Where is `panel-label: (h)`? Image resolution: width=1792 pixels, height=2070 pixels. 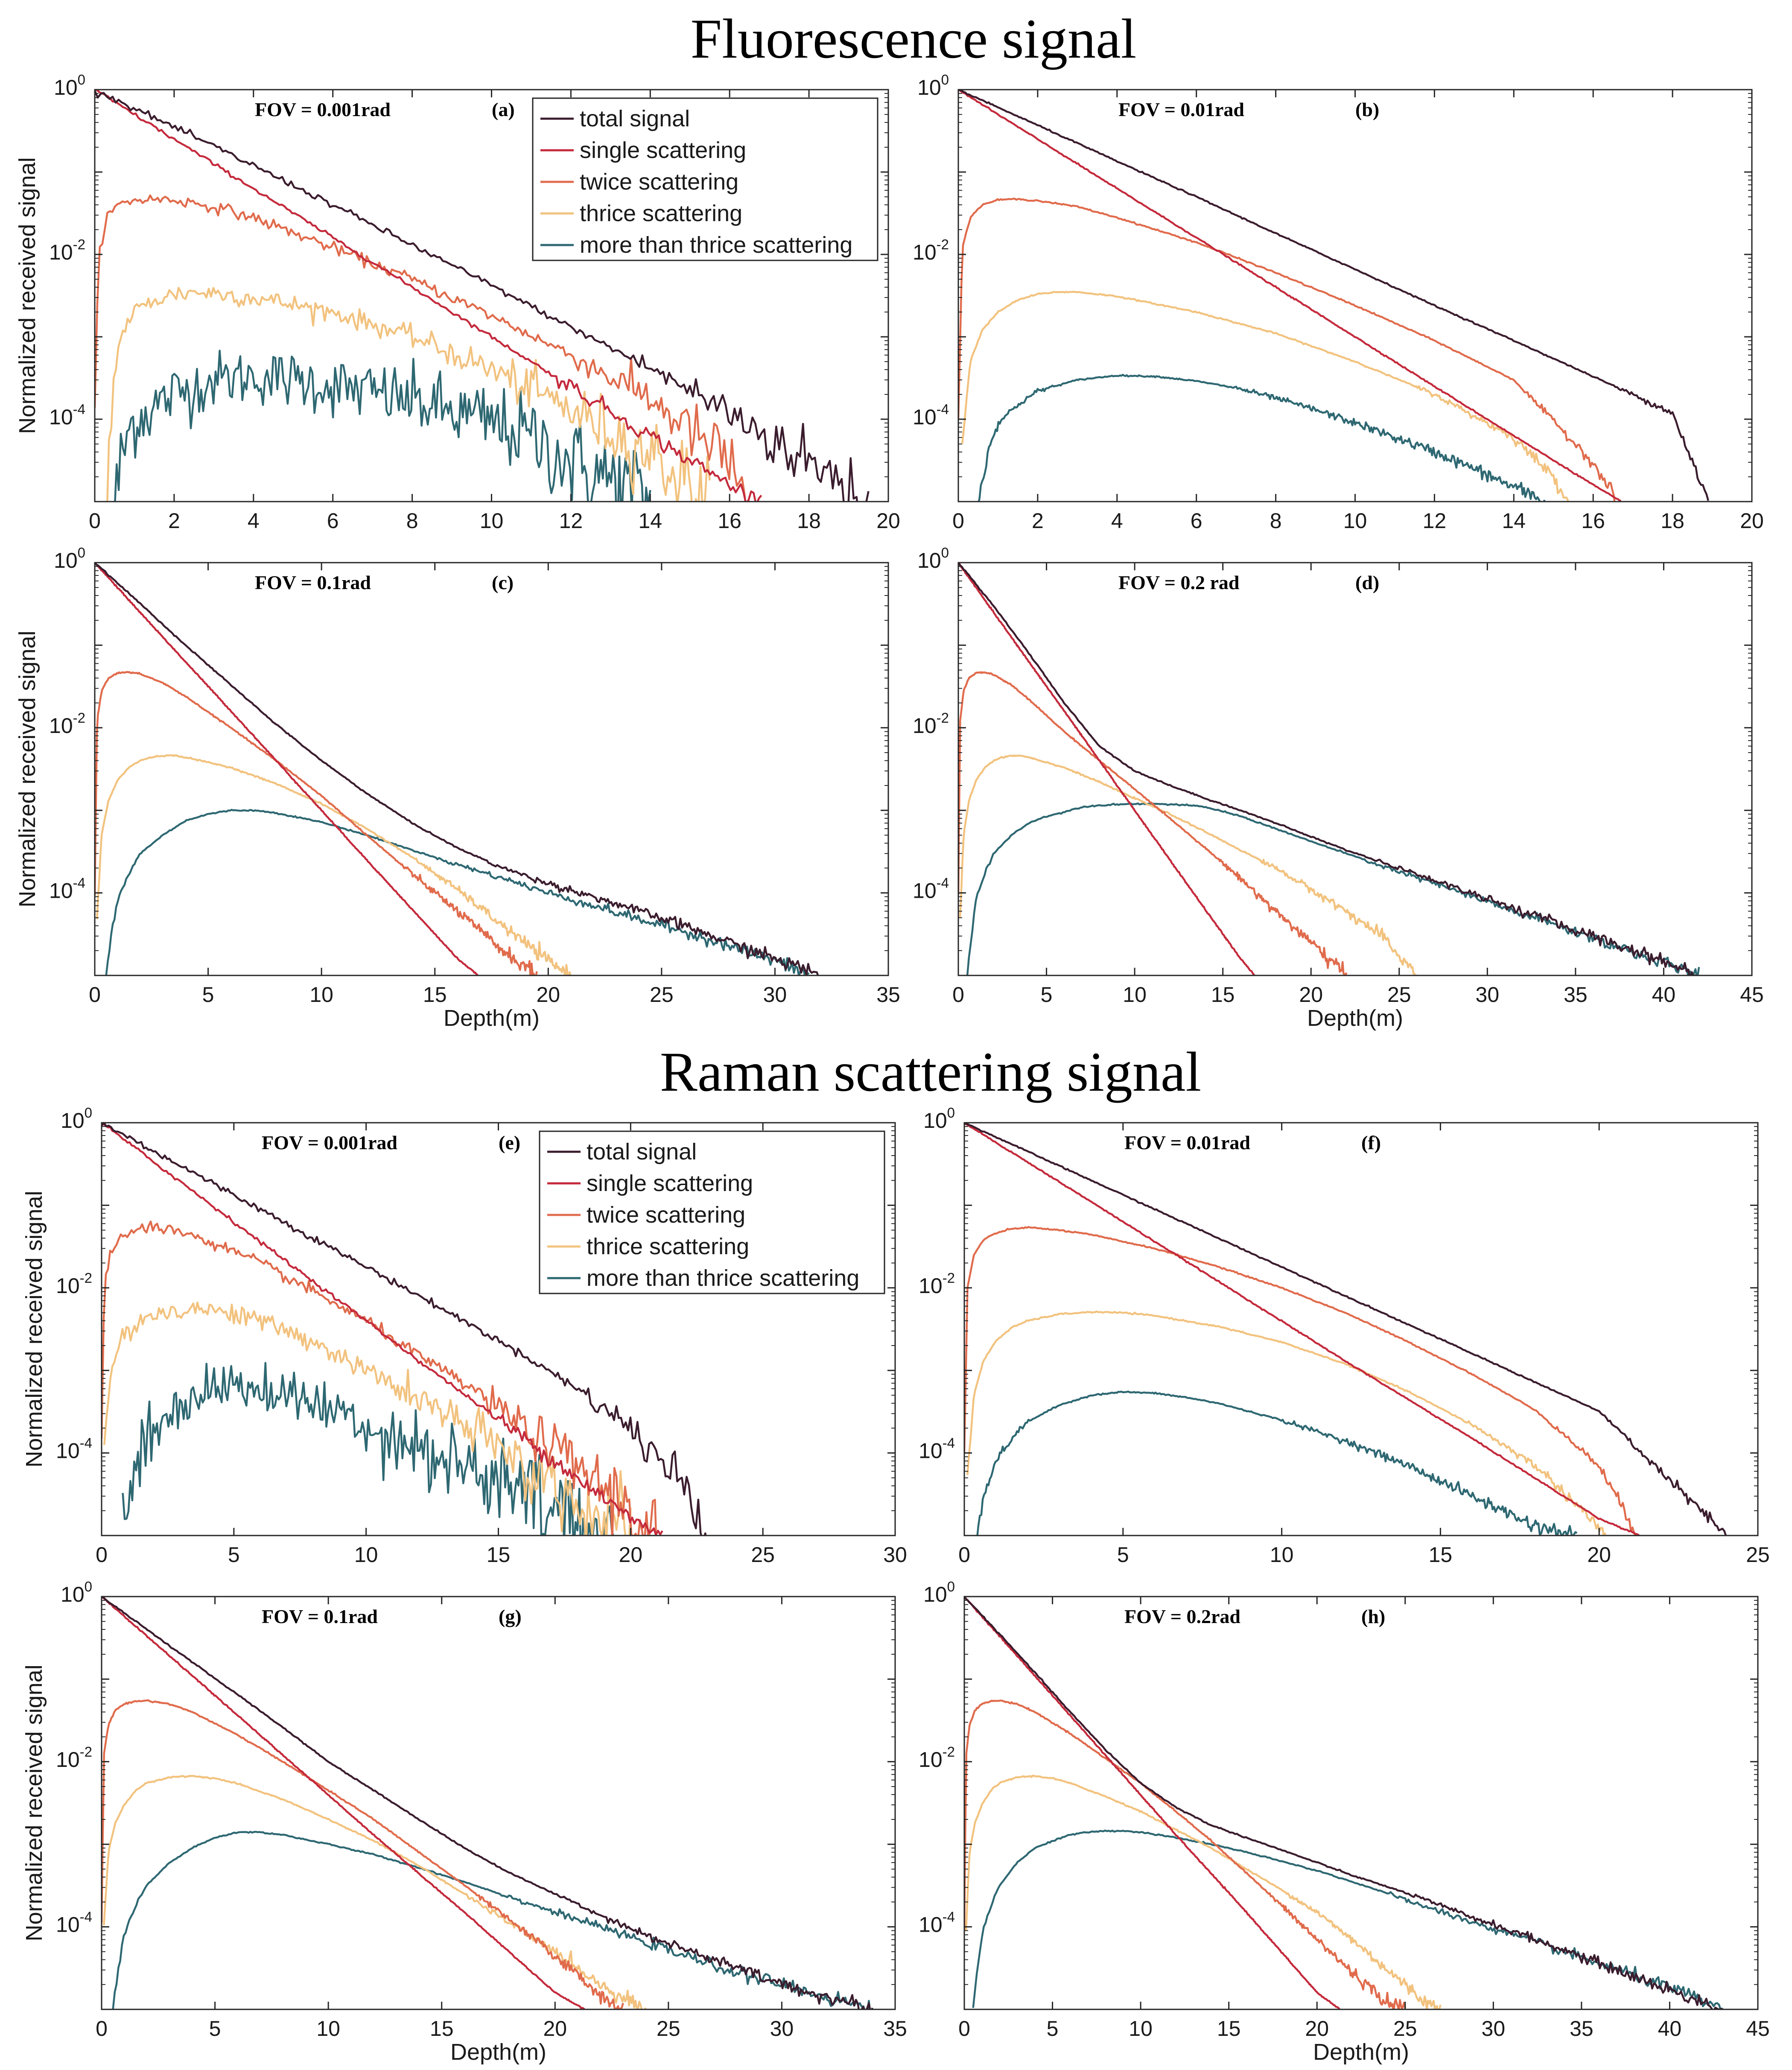
panel-label: (h) is located at coordinates (1373, 1616).